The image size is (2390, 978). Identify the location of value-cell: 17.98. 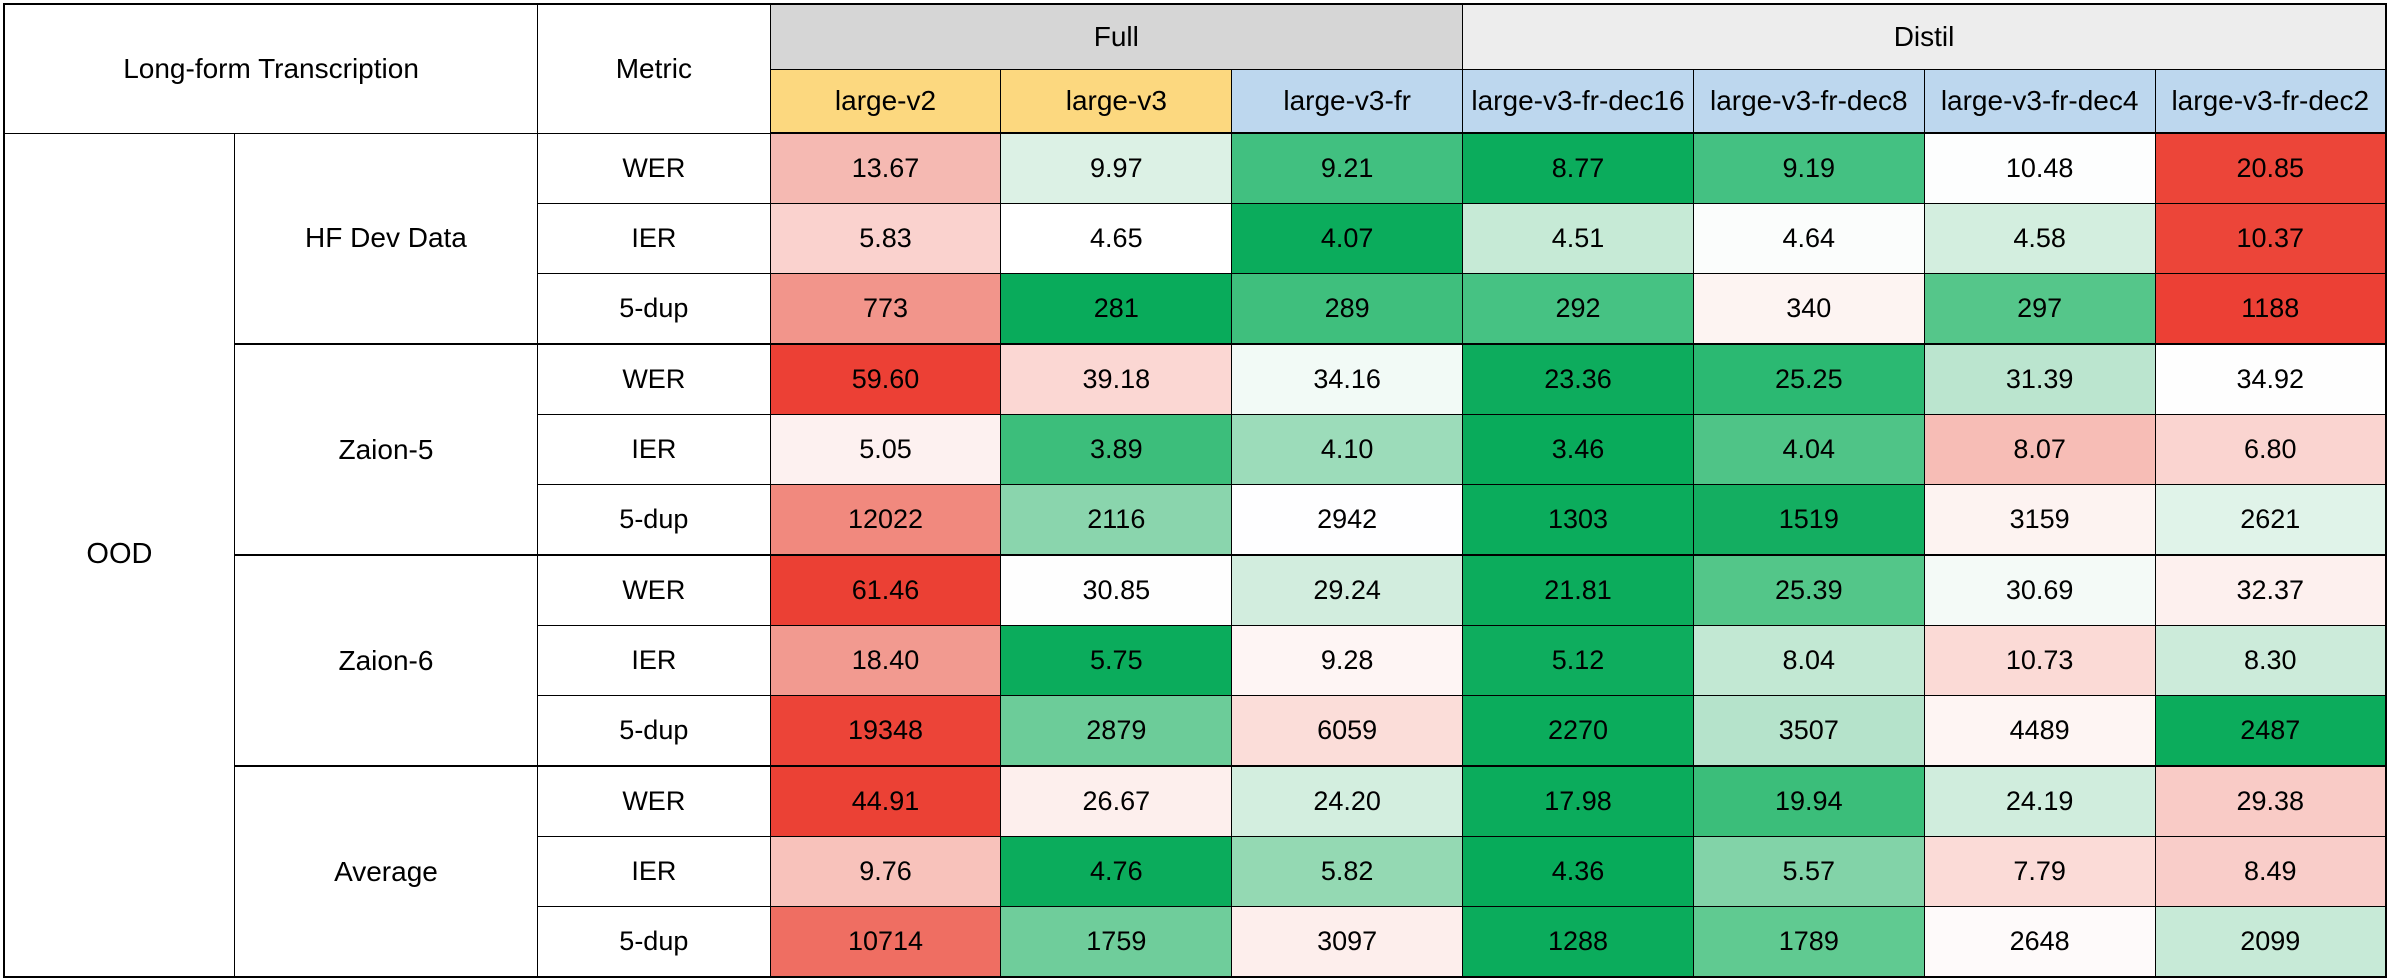
(1578, 801).